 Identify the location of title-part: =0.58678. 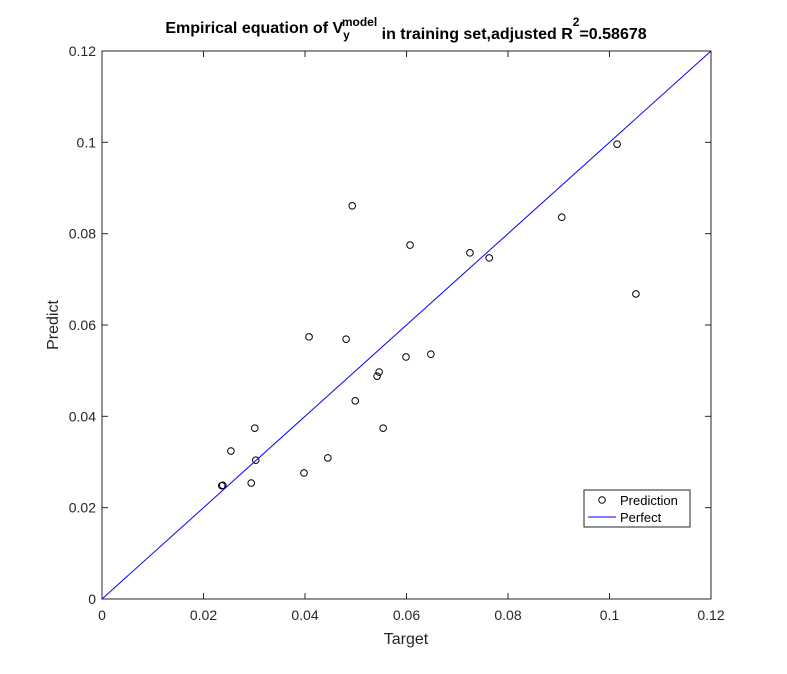
(612, 34).